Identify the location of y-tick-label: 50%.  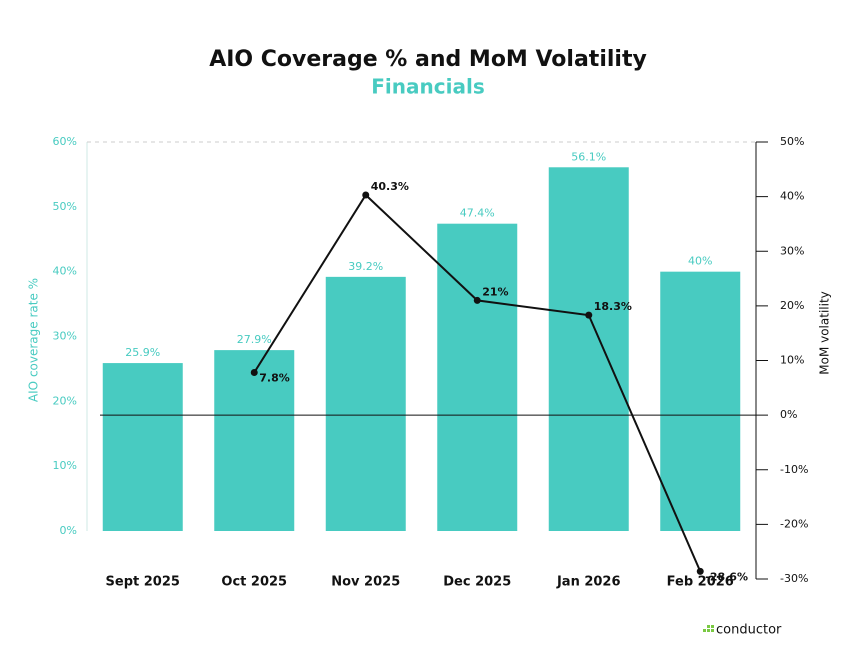
(65, 206).